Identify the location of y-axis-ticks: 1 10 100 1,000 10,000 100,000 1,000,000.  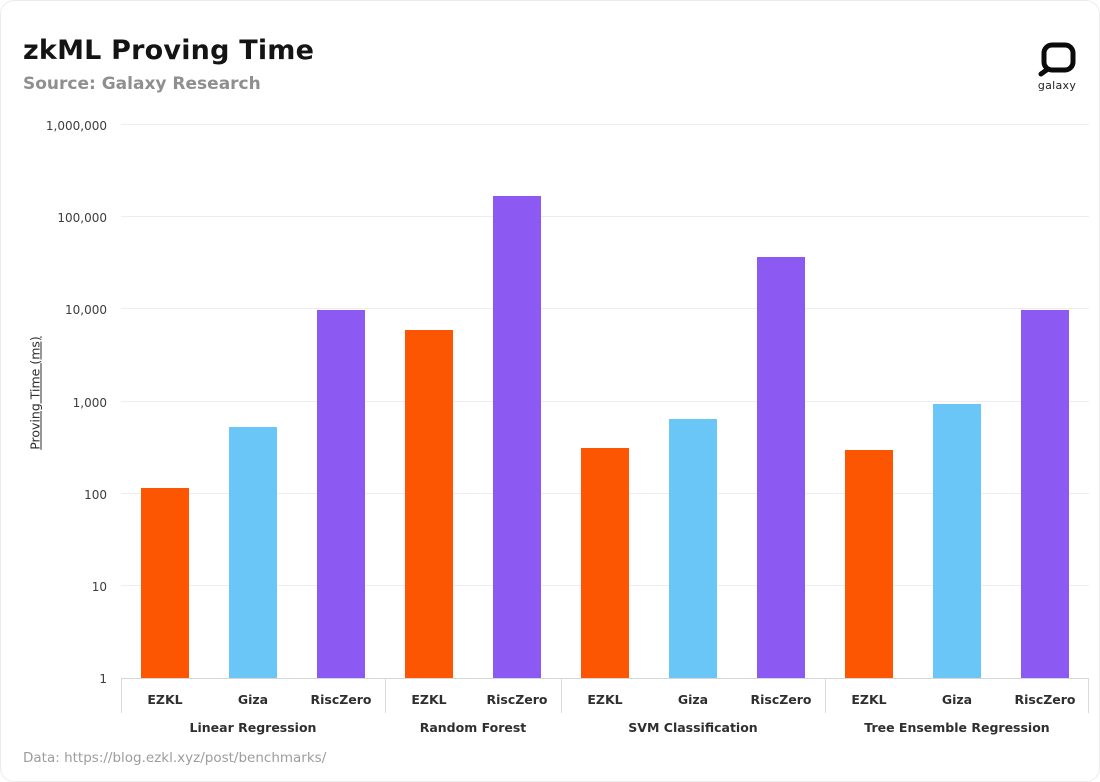
(57, 402).